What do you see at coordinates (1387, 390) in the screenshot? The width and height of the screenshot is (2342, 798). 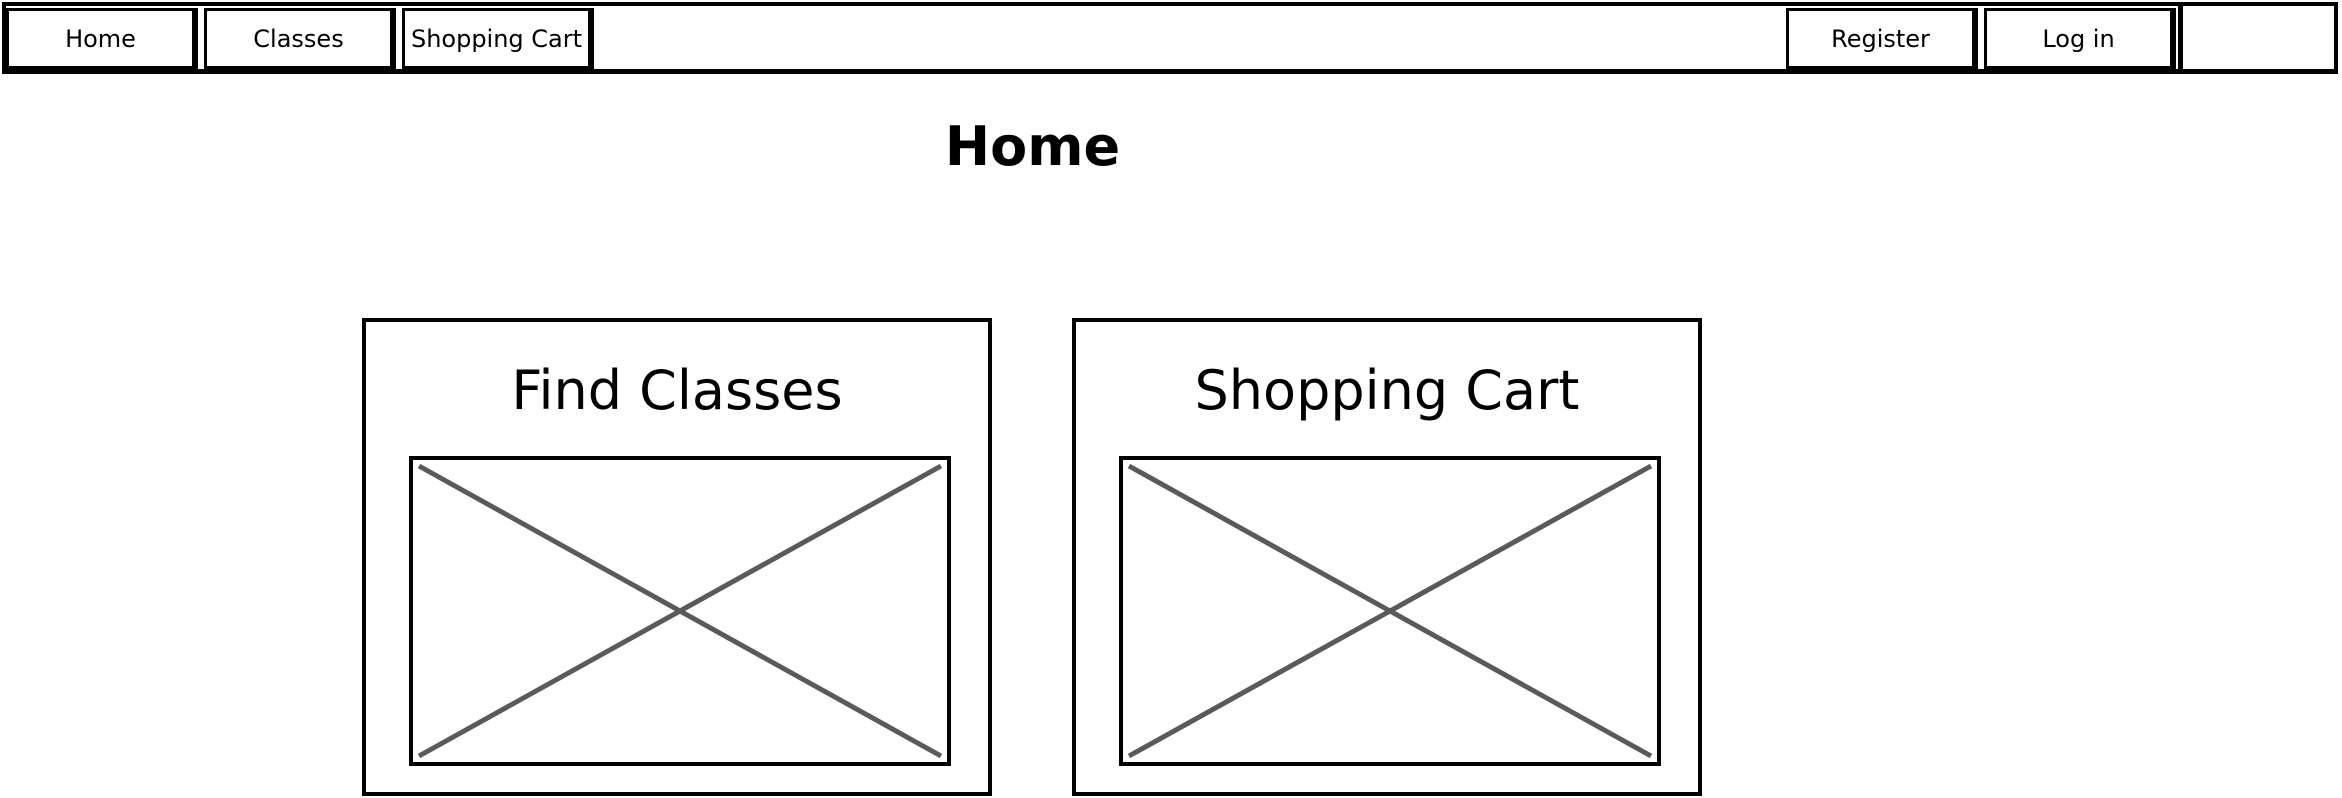 I see `shopping-cart-card-title: Shopping Cart` at bounding box center [1387, 390].